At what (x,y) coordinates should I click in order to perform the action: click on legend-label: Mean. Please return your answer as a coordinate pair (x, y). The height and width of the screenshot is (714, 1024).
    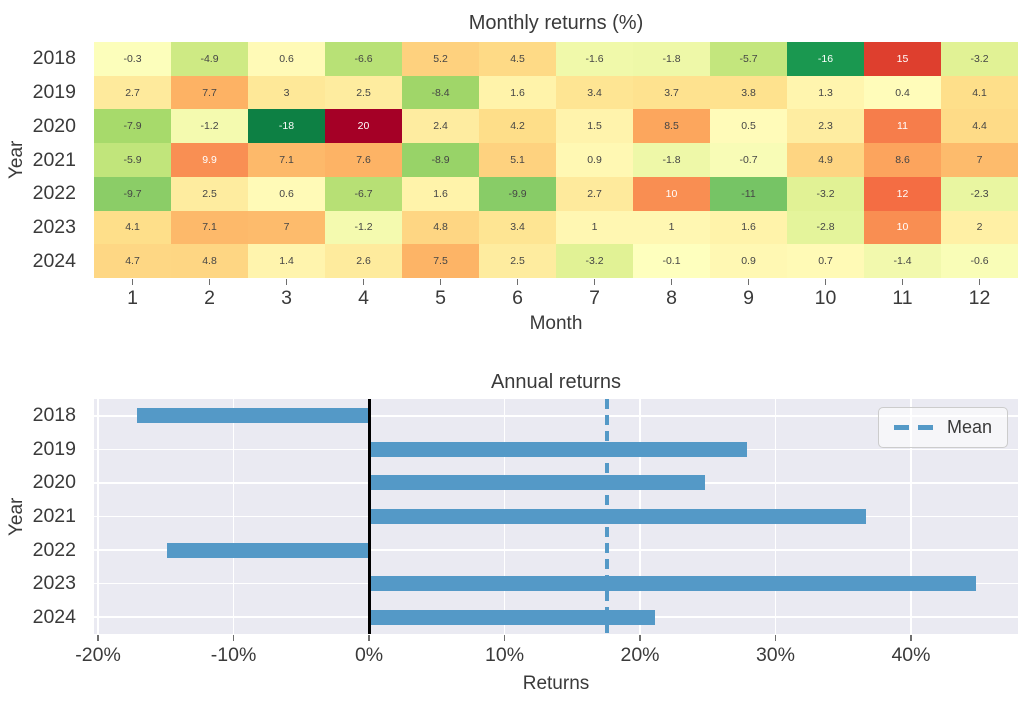
    Looking at the image, I should click on (969, 427).